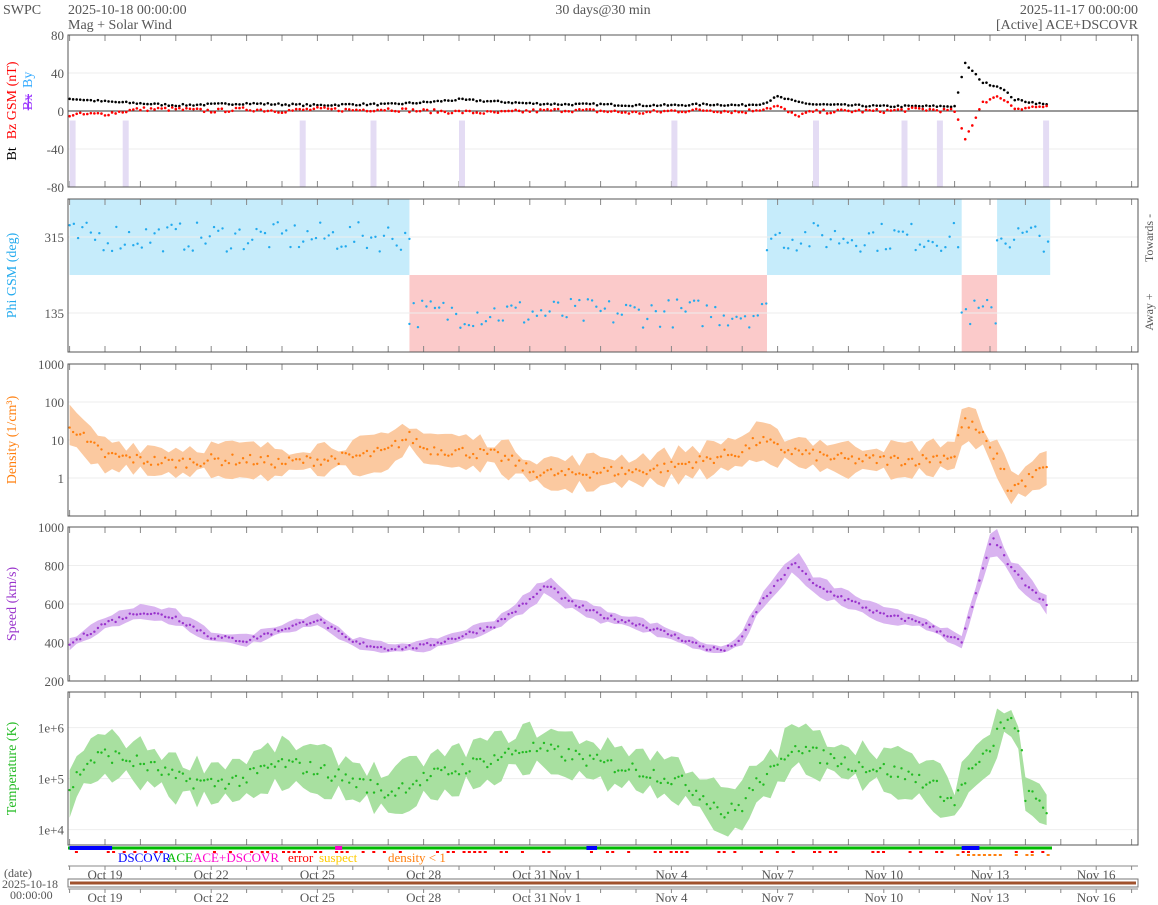  I want to click on x-tick-label: Oct 31, so click(529, 897).